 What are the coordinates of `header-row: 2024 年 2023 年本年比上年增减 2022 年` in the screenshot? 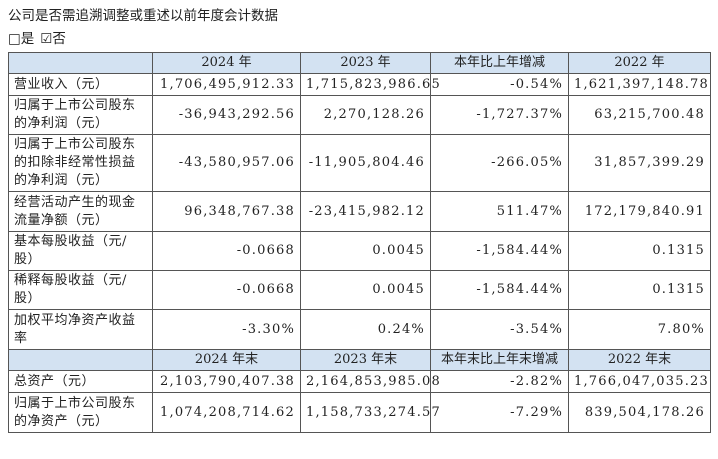 It's located at (359, 63).